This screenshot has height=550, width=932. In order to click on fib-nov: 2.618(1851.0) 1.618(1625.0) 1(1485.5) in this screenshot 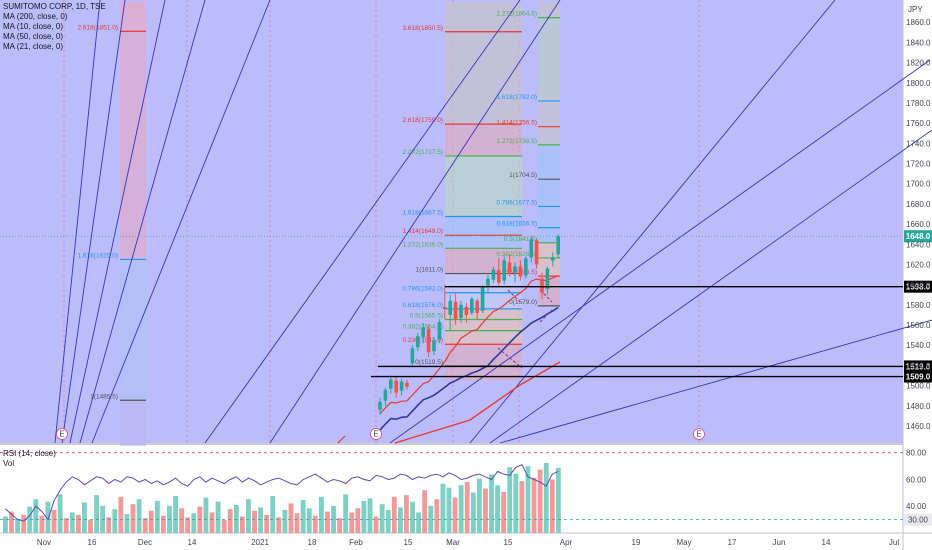, I will do `click(112, 224)`.